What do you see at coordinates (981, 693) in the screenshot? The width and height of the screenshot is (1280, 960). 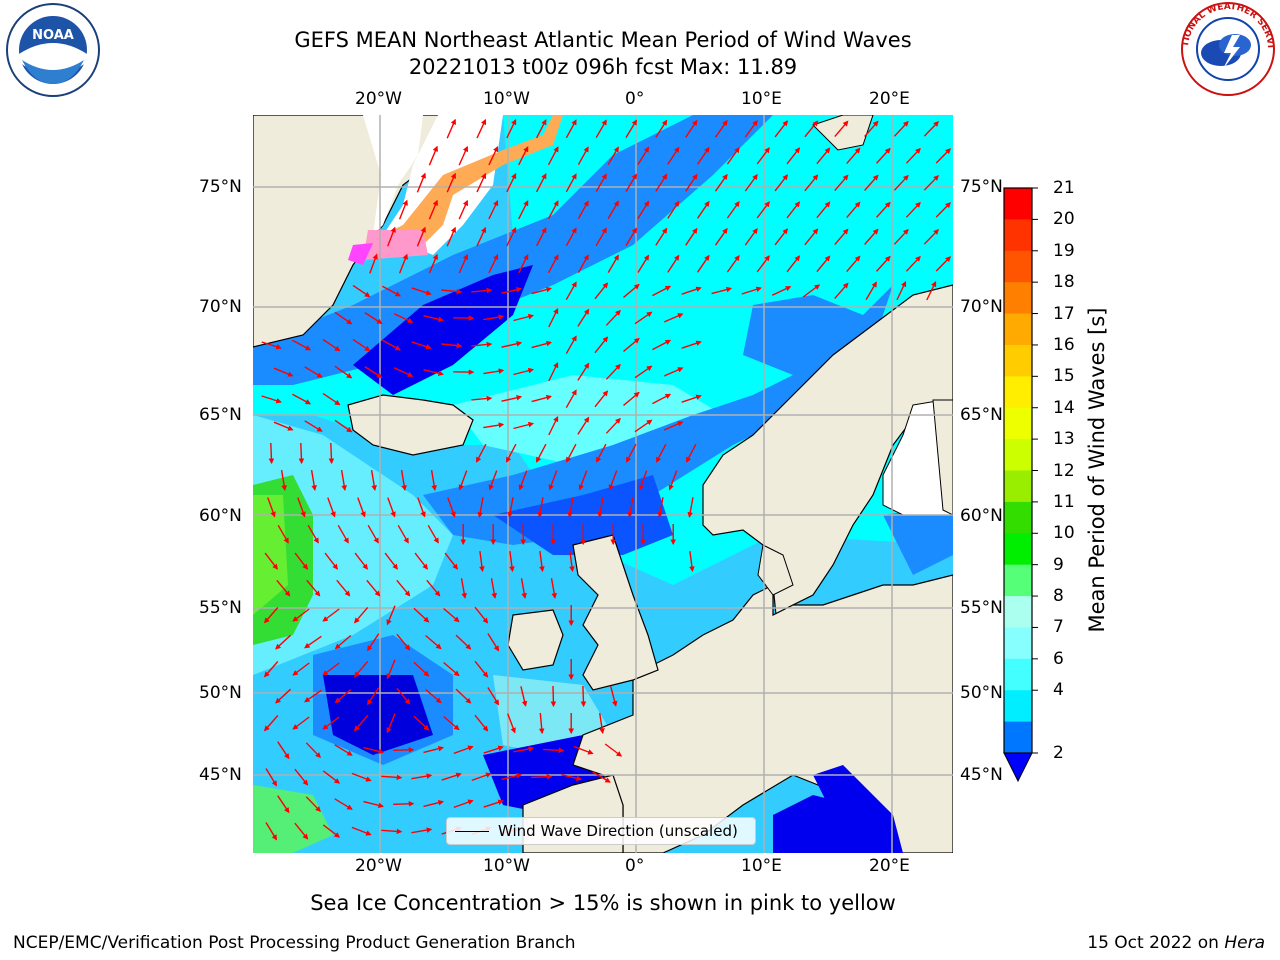 I see `lat-tick-right: 50°N` at bounding box center [981, 693].